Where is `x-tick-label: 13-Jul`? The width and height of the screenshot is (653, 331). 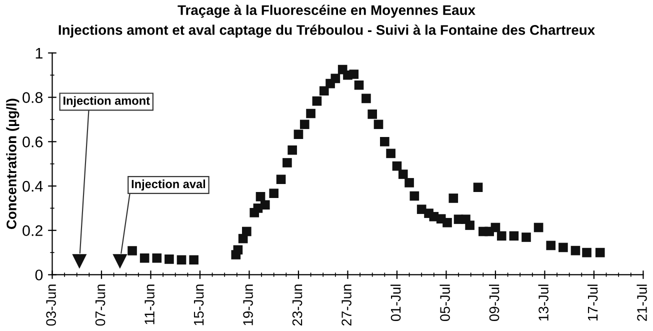 x-tick-label: 13-Jul is located at coordinates (543, 302).